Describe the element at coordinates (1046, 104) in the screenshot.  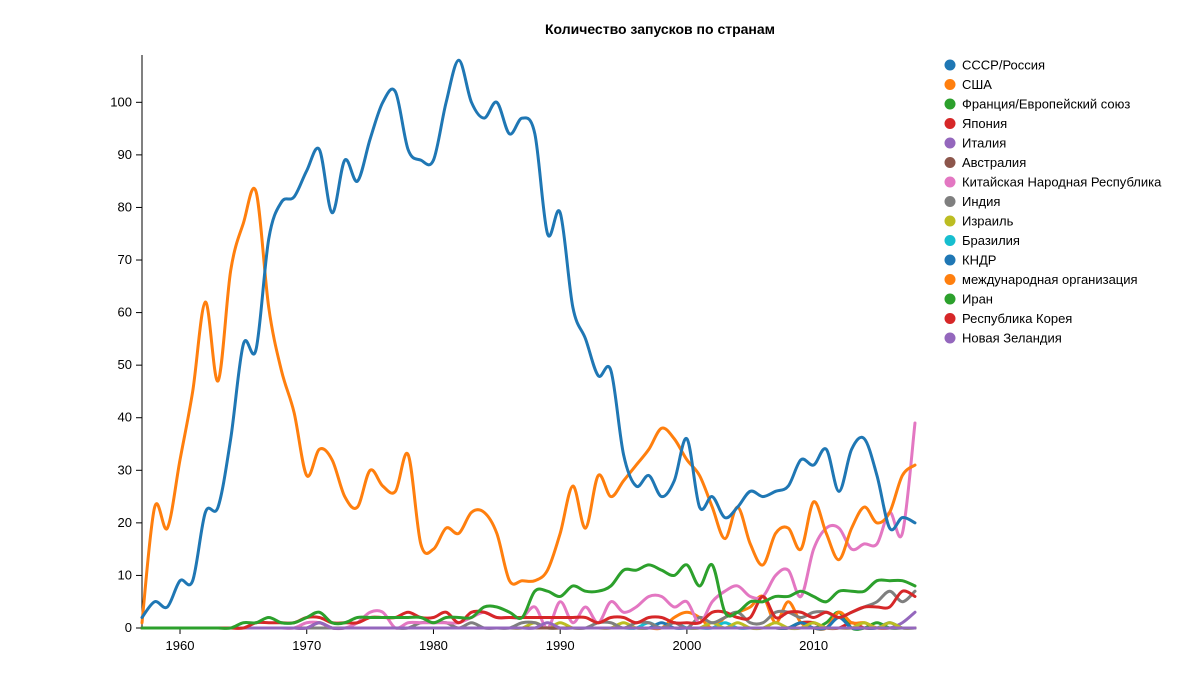
I see `legend-label: Франция/Европейский союз` at that location.